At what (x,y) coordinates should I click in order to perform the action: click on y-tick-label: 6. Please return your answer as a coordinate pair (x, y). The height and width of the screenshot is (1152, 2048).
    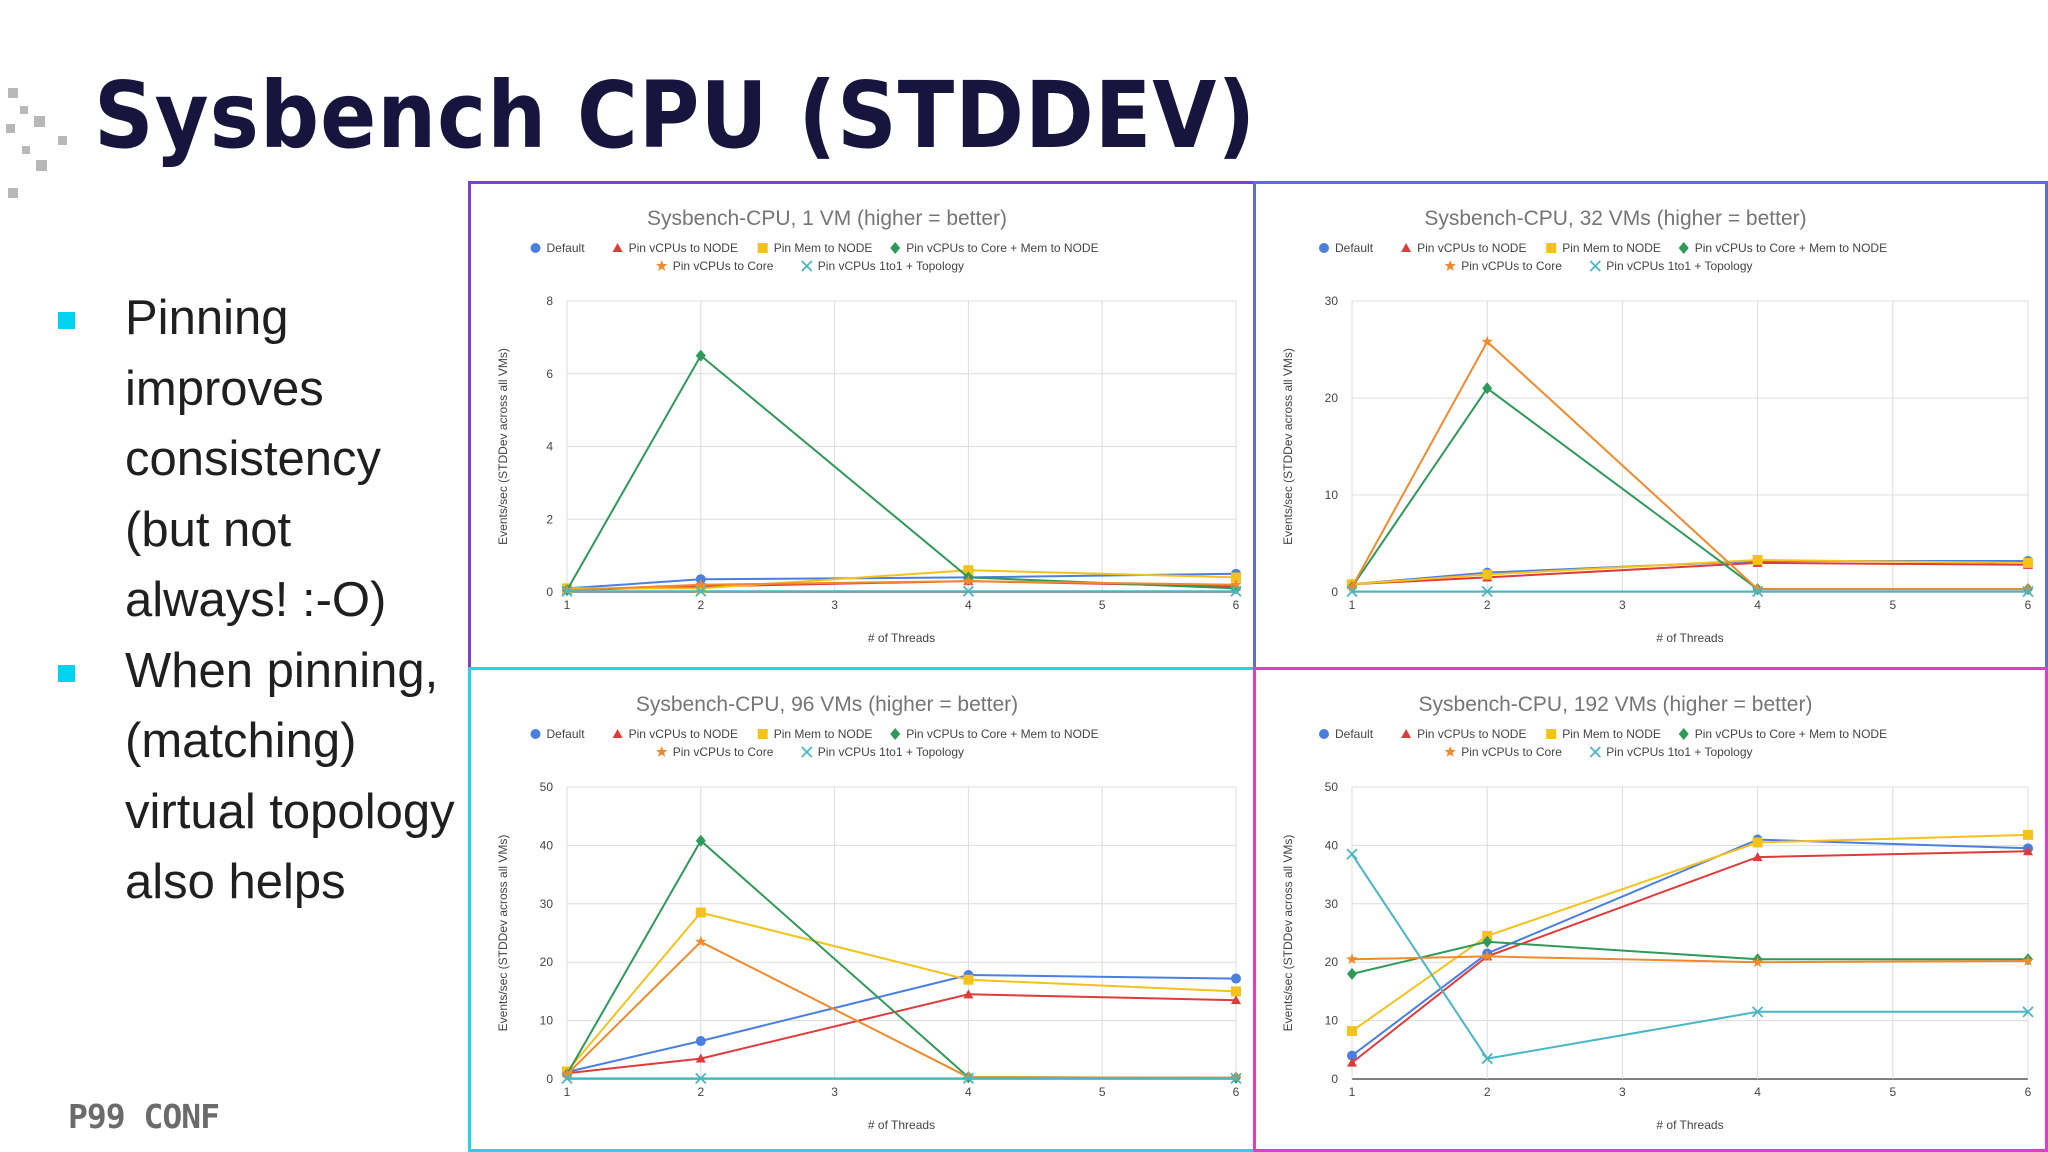
    Looking at the image, I should click on (549, 374).